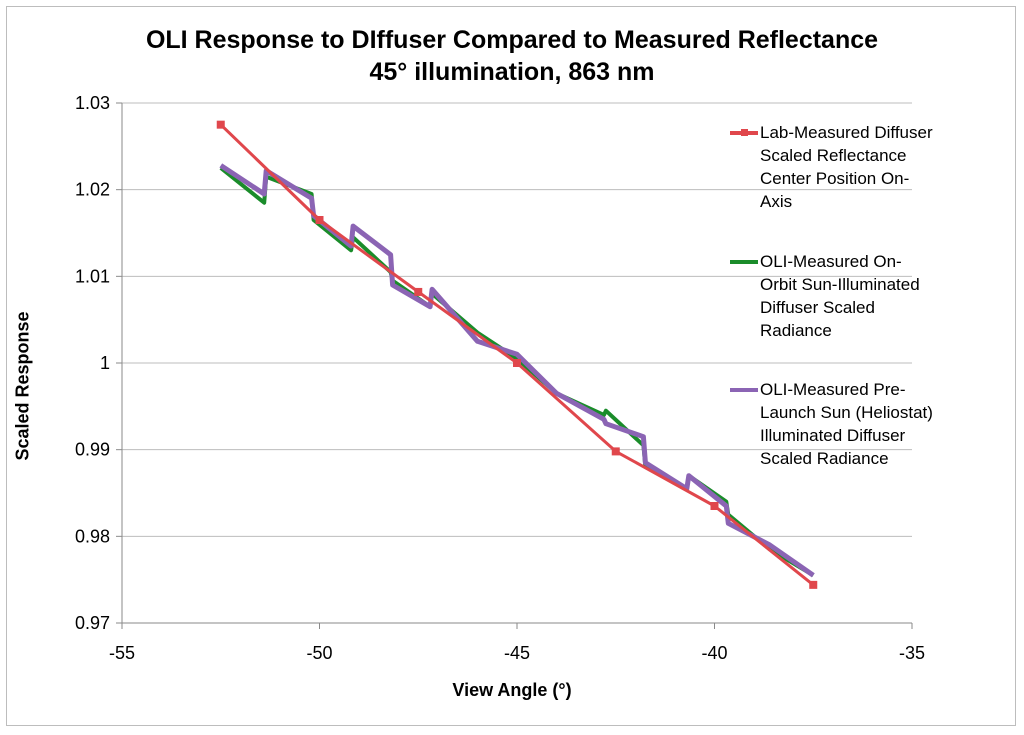  I want to click on y-tick-label: 1.01, so click(92, 276).